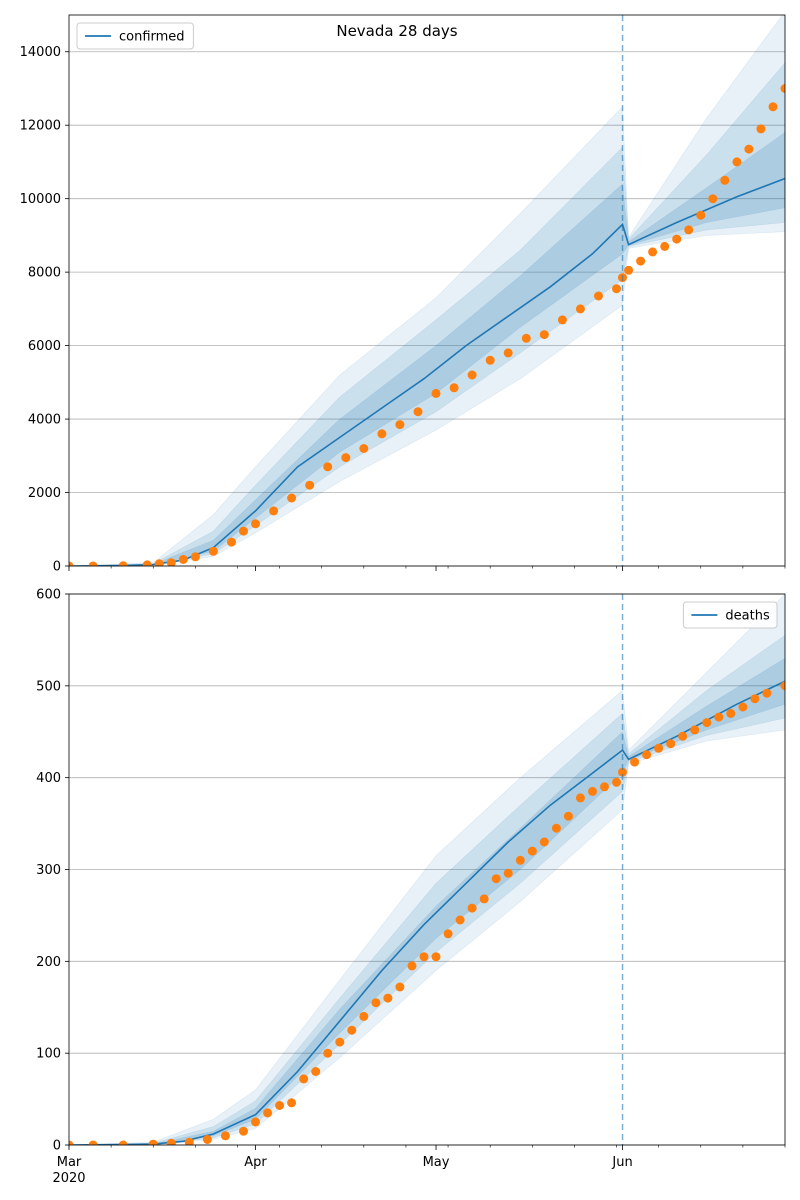  Describe the element at coordinates (44, 420) in the screenshot. I see `y-tick-label: 4000` at that location.